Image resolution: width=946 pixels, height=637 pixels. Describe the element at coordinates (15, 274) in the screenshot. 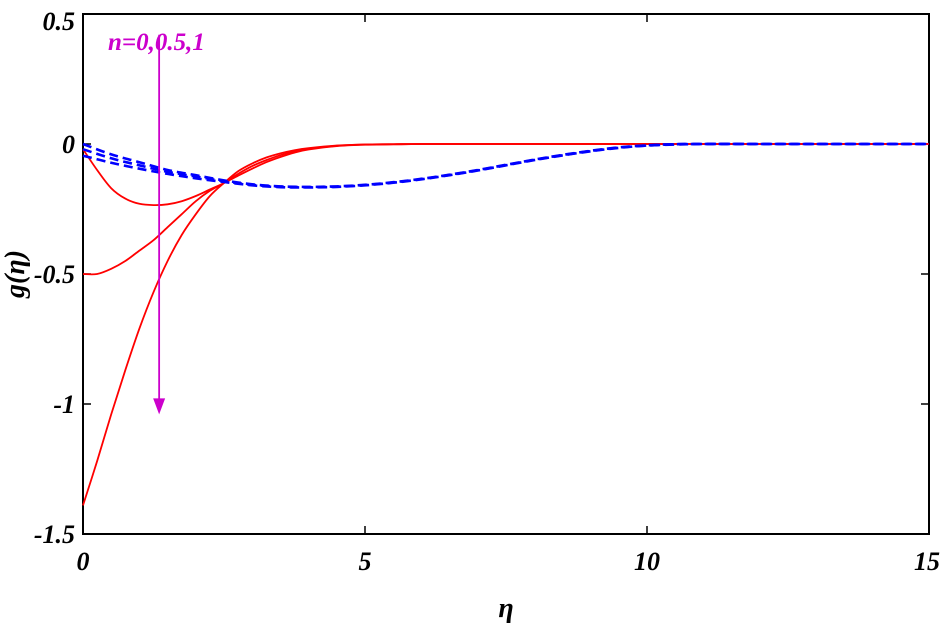

I see `y-axis-label: g(η)` at that location.